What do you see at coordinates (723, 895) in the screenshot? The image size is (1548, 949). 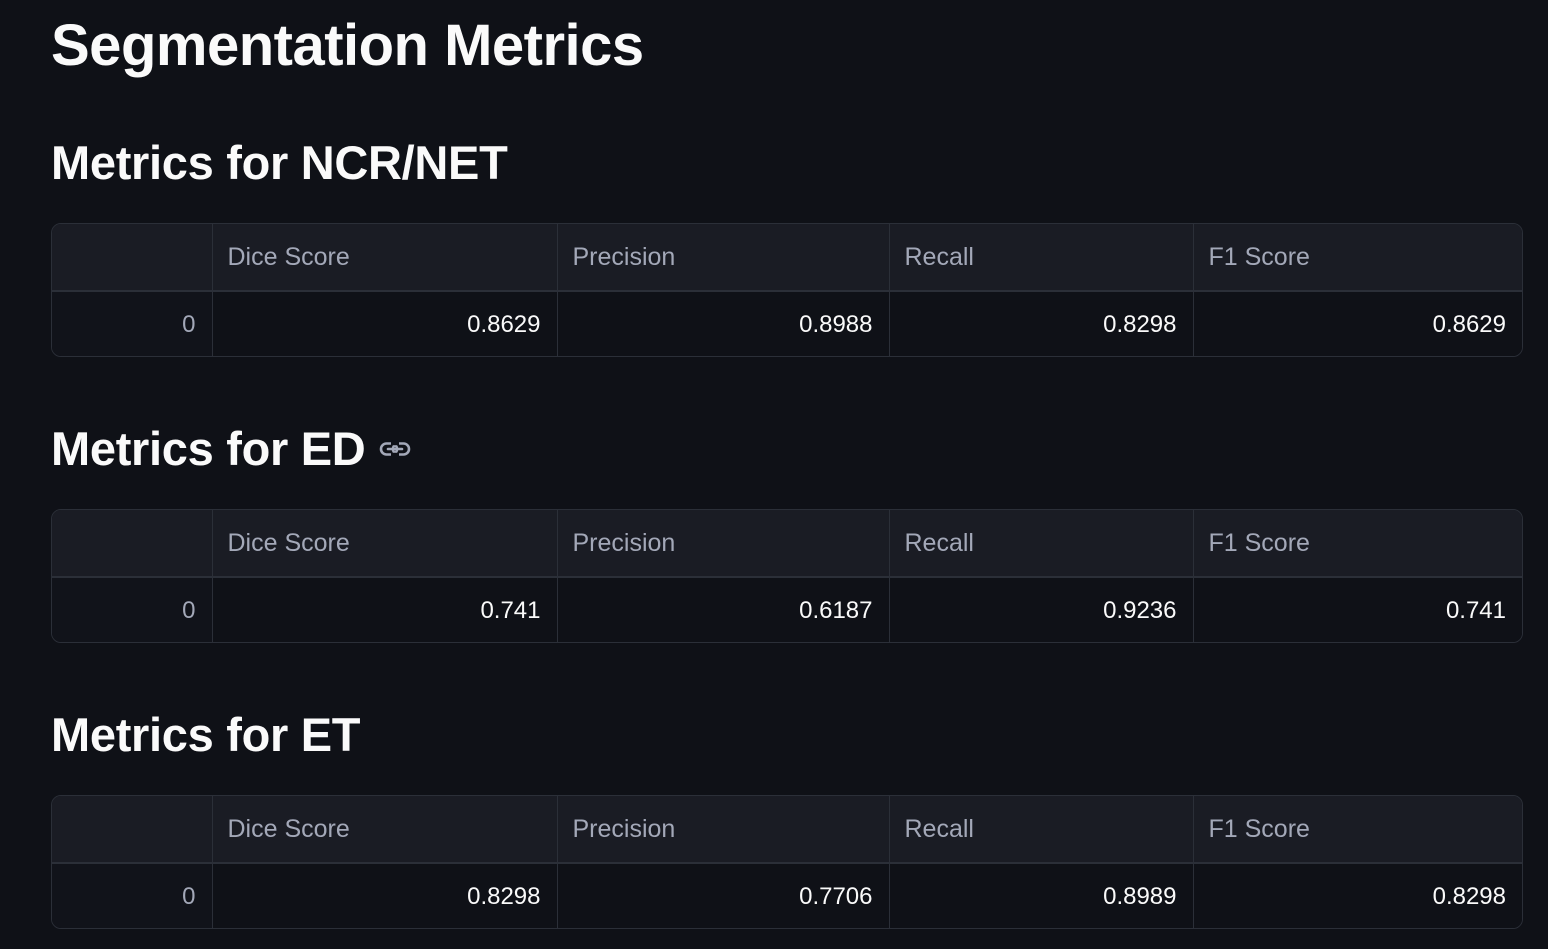 I see `precision-cell: 0.7706` at bounding box center [723, 895].